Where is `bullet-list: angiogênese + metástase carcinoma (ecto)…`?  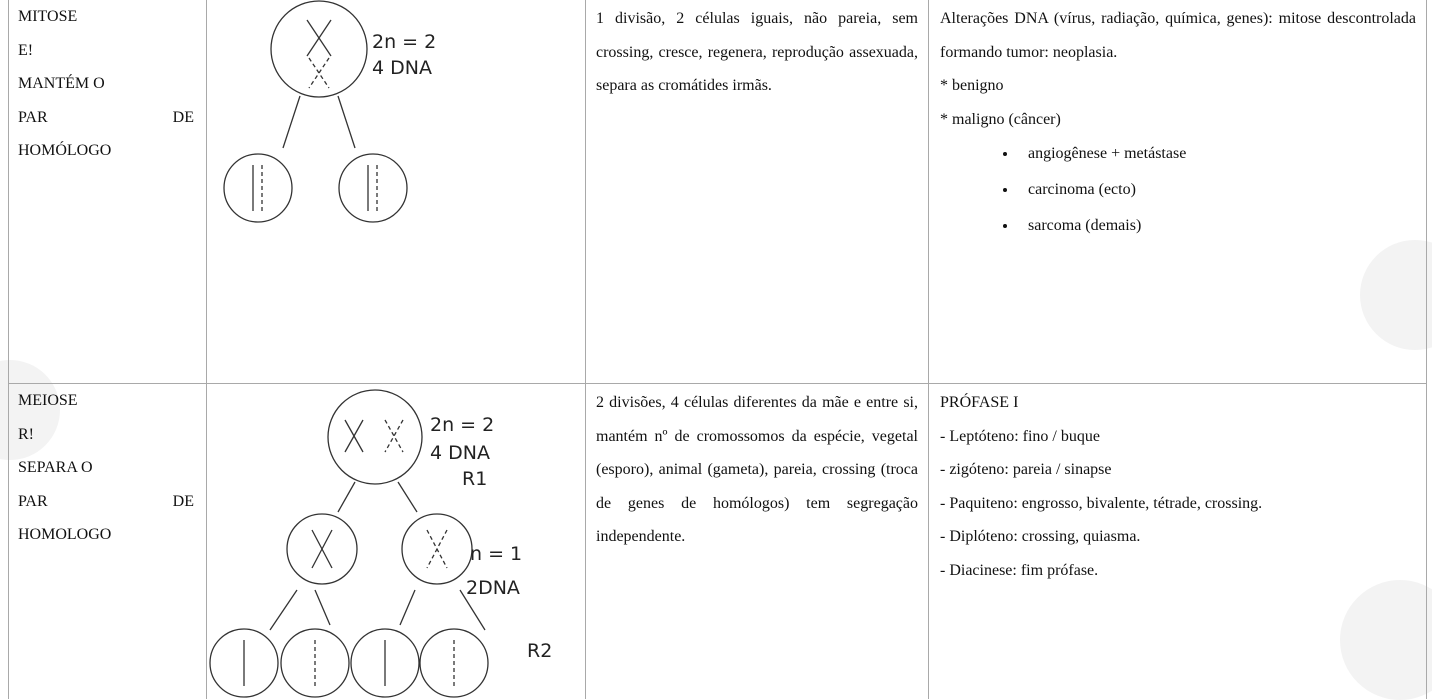
bullet-list: angiogênese + metástase carcinoma (ecto)… is located at coordinates (1178, 190).